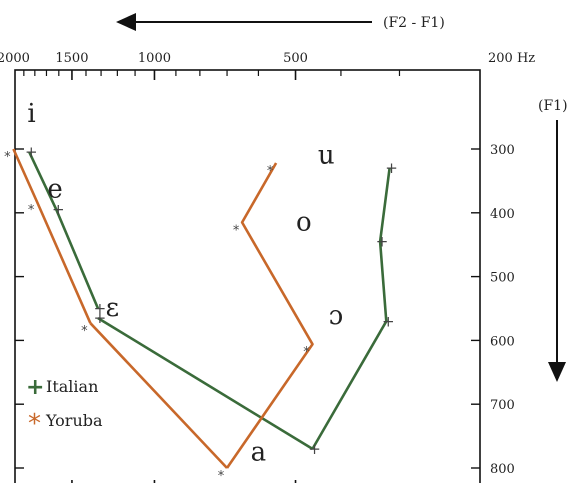 The image size is (578, 483). I want to click on x-end-label: 200 Hz, so click(511, 58).